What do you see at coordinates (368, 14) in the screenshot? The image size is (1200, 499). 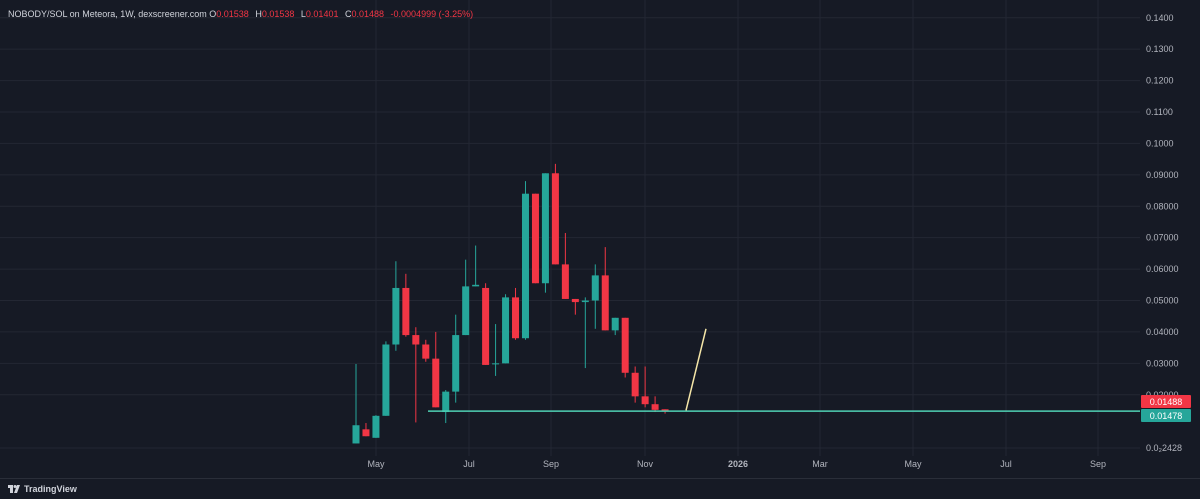 I see `close-value: 0.01488` at bounding box center [368, 14].